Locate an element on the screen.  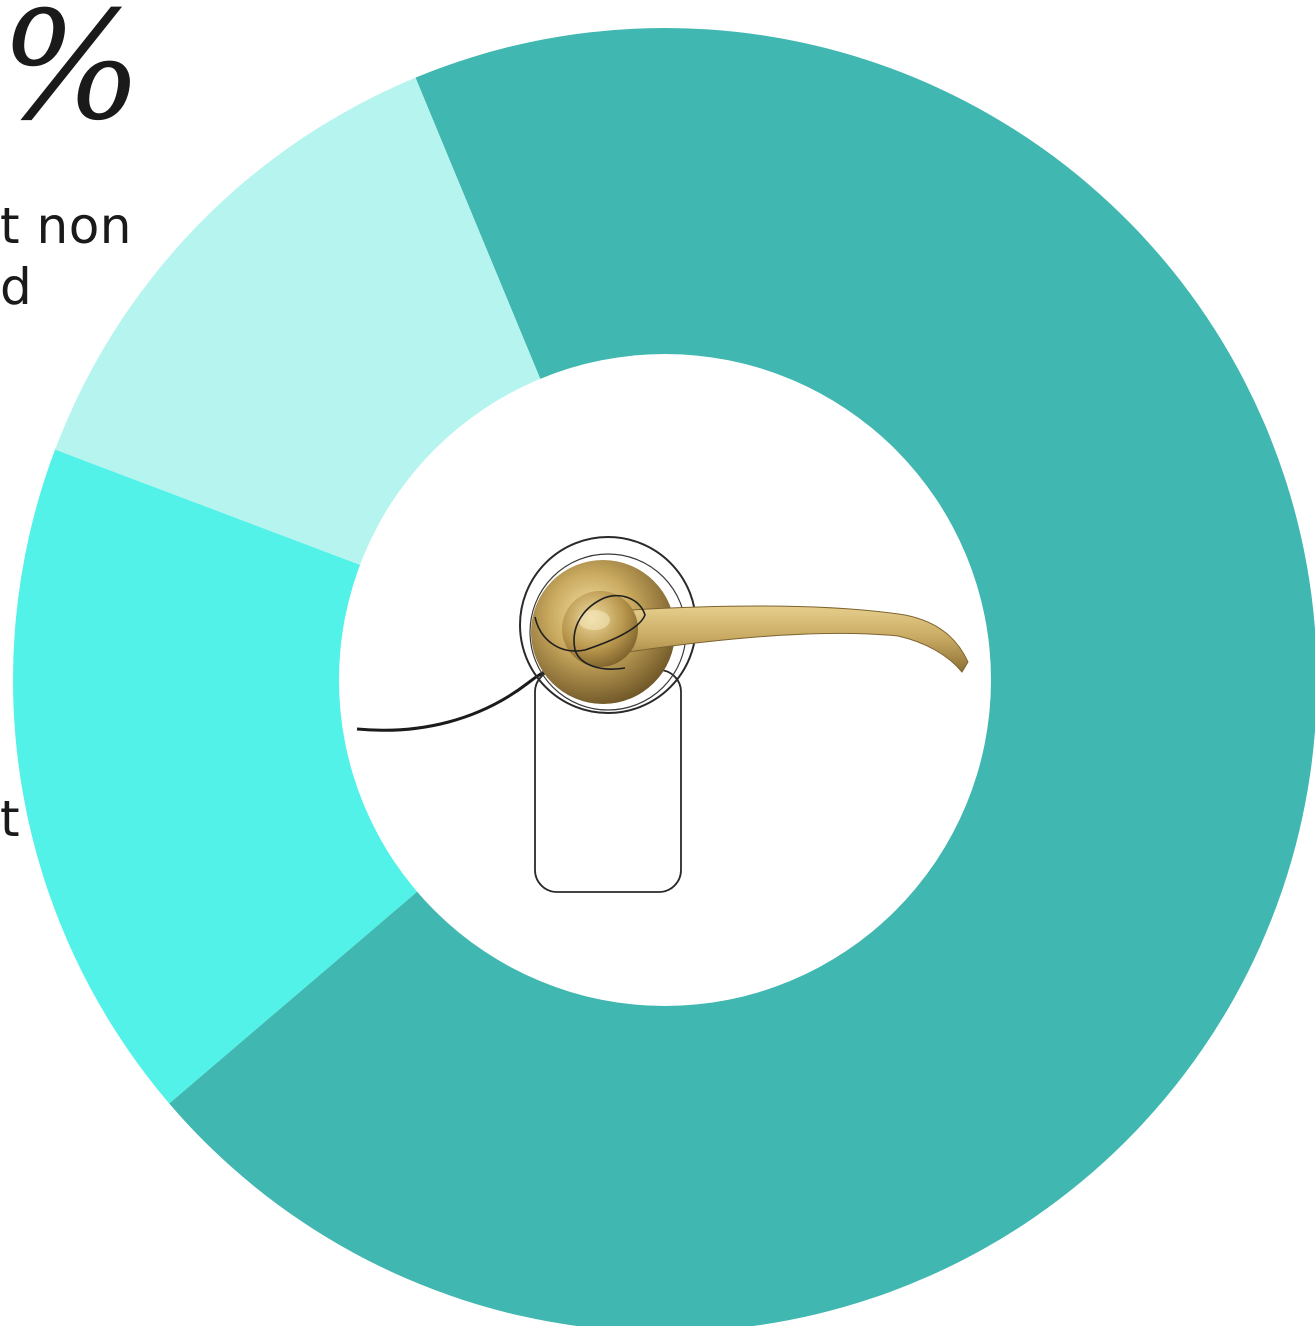
percent-glyph: % is located at coordinates (71, 77).